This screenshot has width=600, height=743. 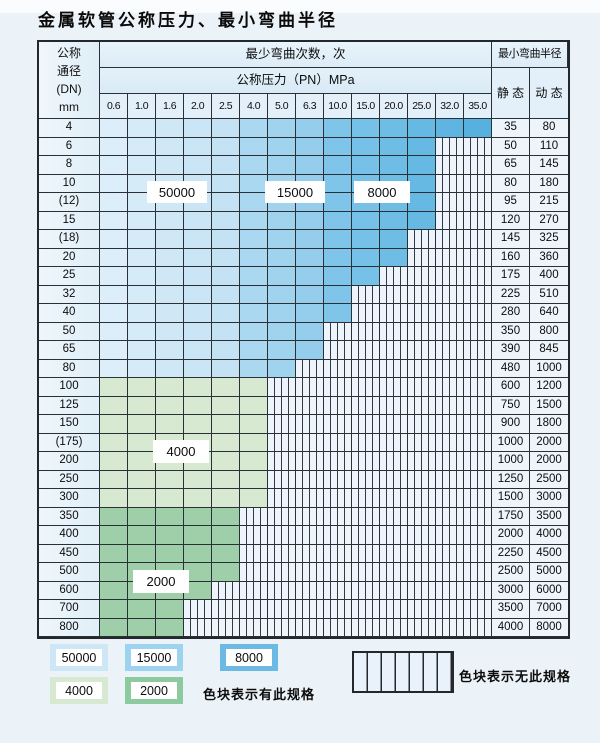 What do you see at coordinates (511, 387) in the screenshot?
I see `static-radius-cell: 600` at bounding box center [511, 387].